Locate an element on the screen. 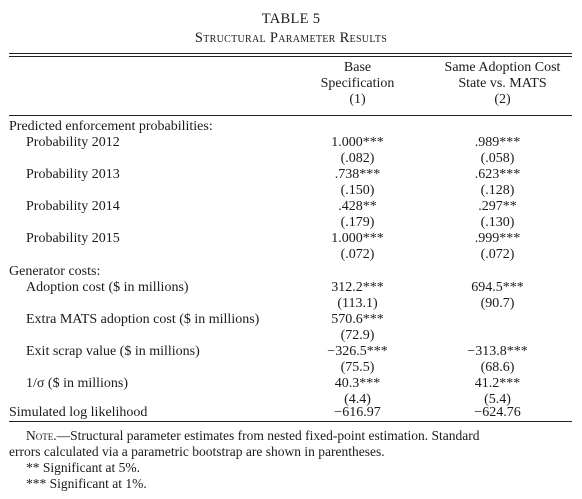 This screenshot has width=582, height=499. row-se-prob-2013-col2: (.128) is located at coordinates (497, 190).